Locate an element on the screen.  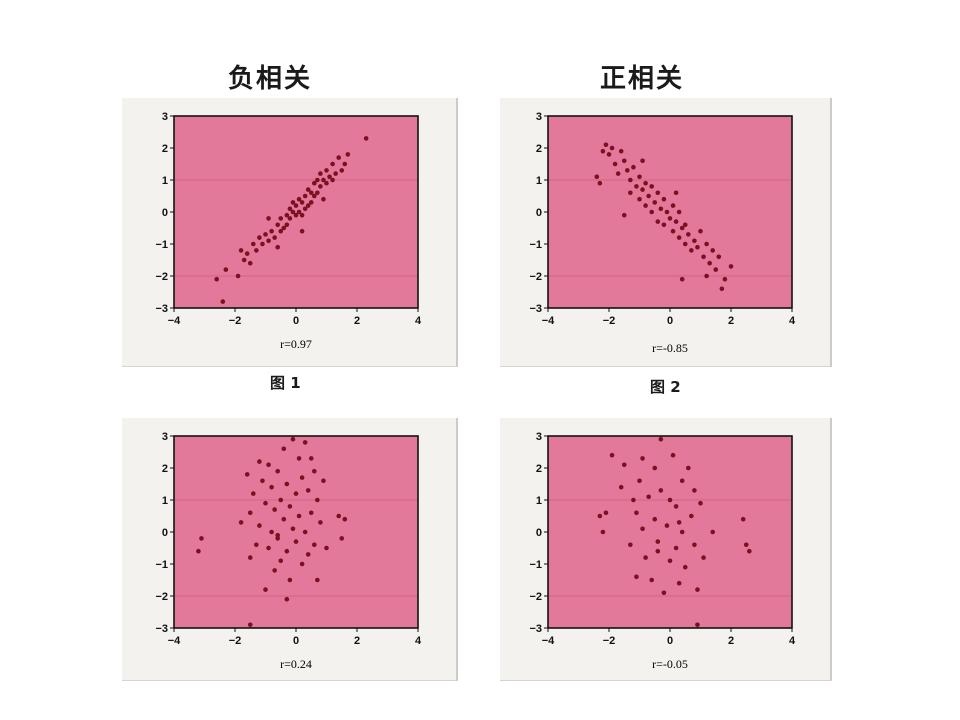
scatter-plot-fig1: −3 −2 −1 0 1 2 3 −4 −2 0 2 4 r=0.97 is located at coordinates (288, 231).